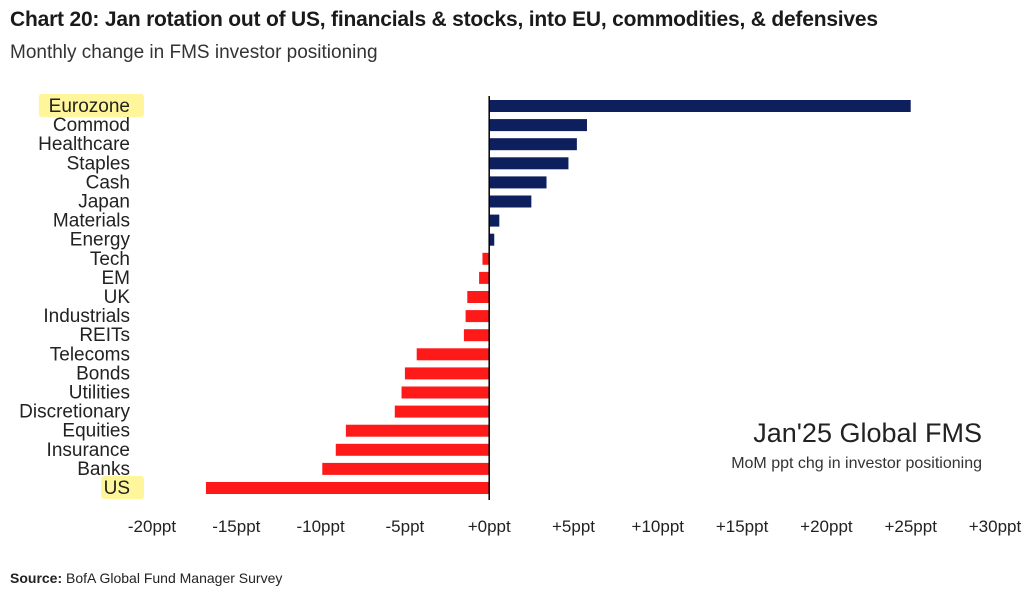  Describe the element at coordinates (88, 450) in the screenshot. I see `category-label-insurance: Insurance` at that location.